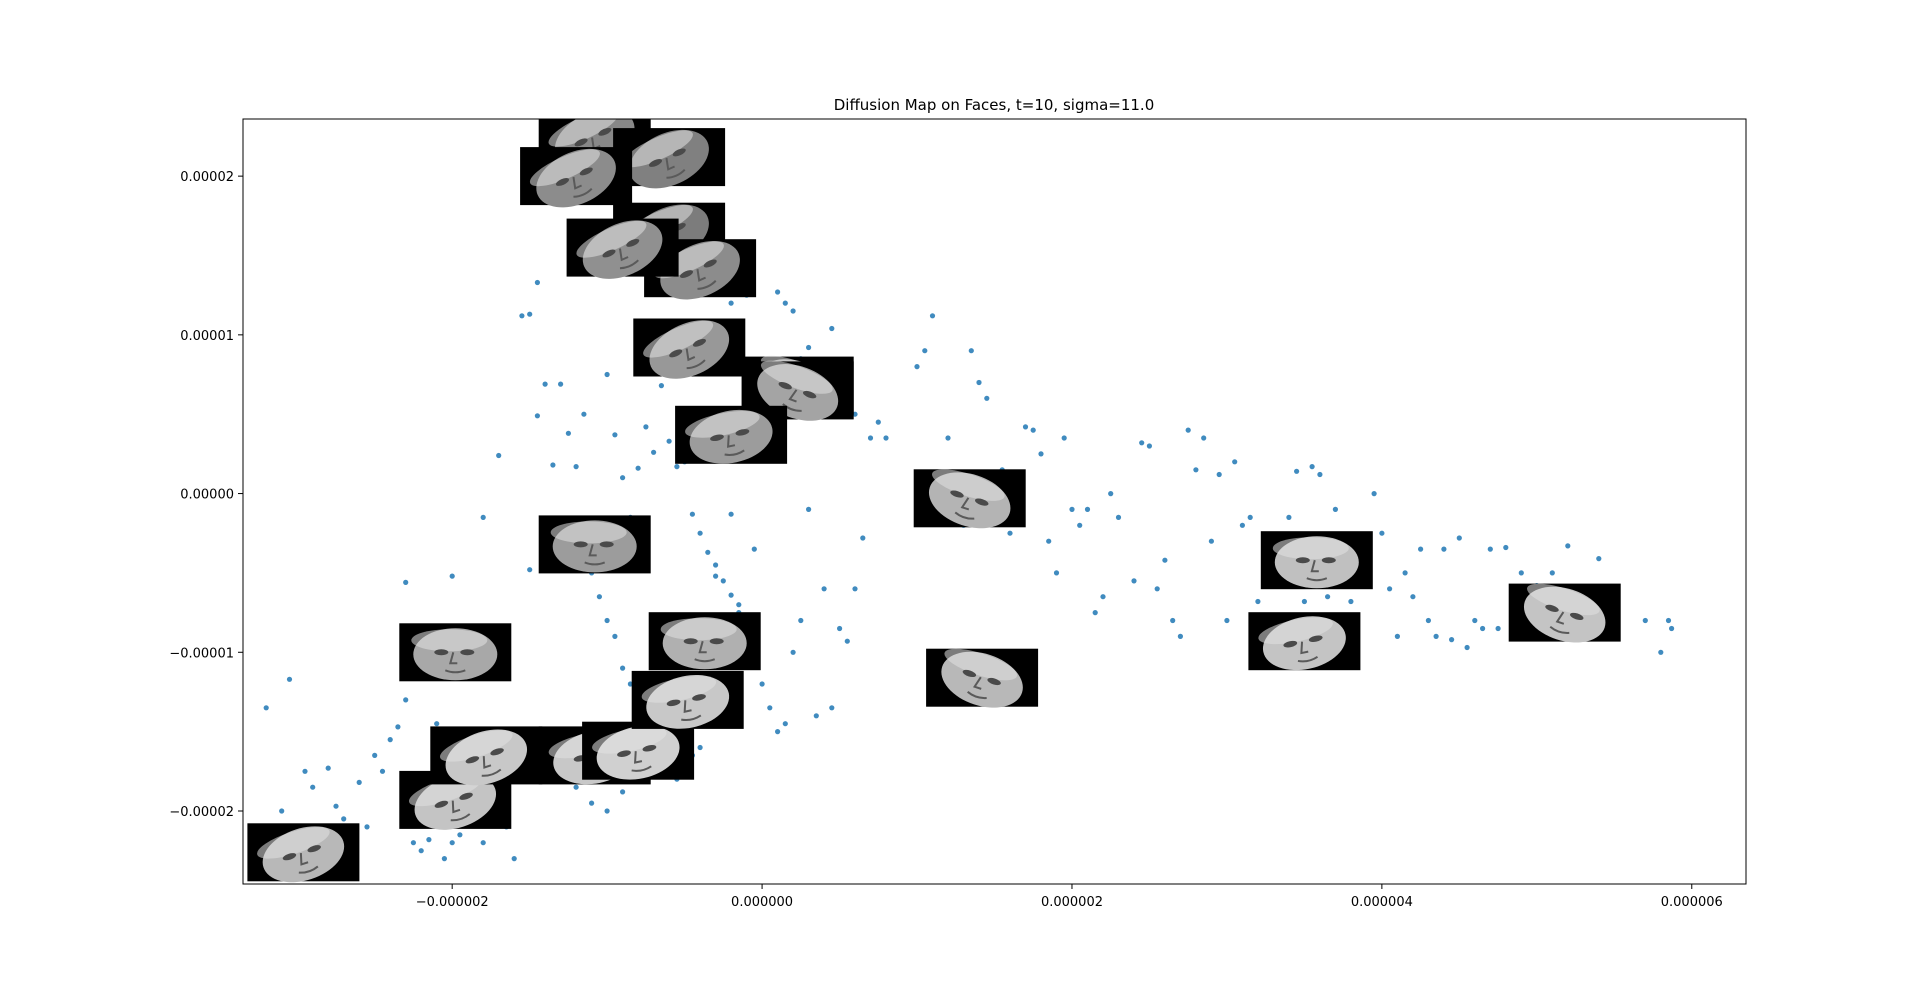 The image size is (1920, 983). Describe the element at coordinates (201, 812) in the screenshot. I see `y-tick-label: −0.00002` at that location.